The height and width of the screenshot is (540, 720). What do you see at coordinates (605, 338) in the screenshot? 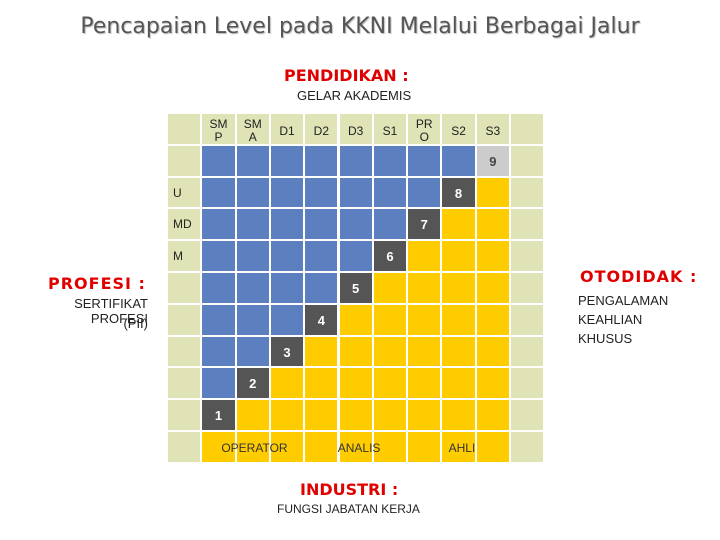
I see `khusus-label: KHUSUS` at bounding box center [605, 338].